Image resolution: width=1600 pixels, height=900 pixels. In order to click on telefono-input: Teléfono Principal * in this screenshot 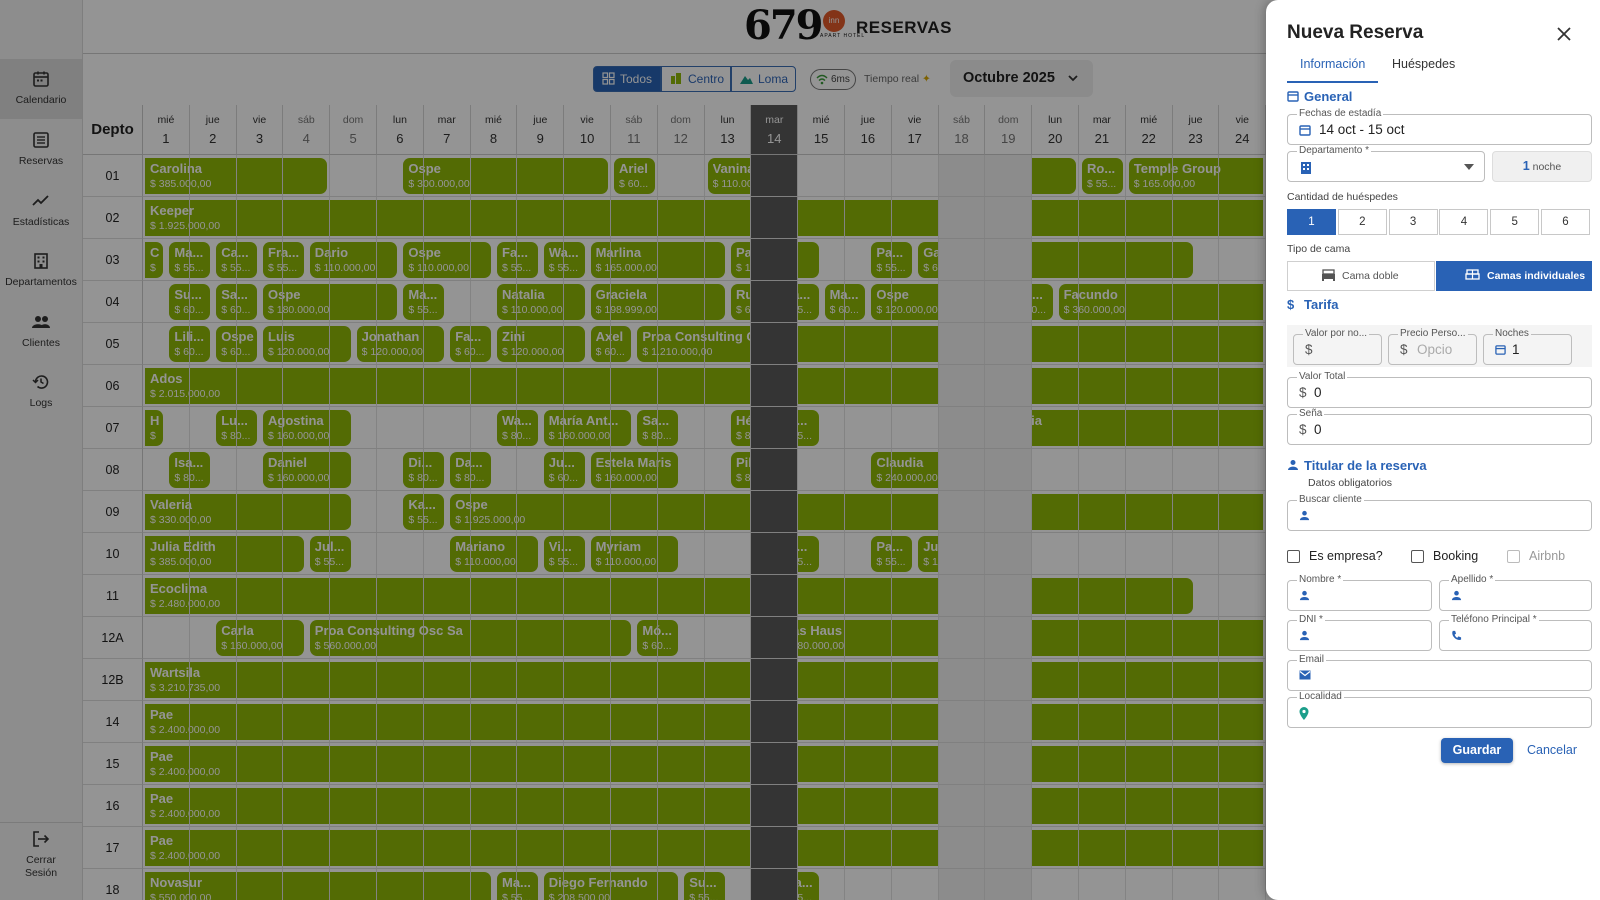, I will do `click(1515, 632)`.